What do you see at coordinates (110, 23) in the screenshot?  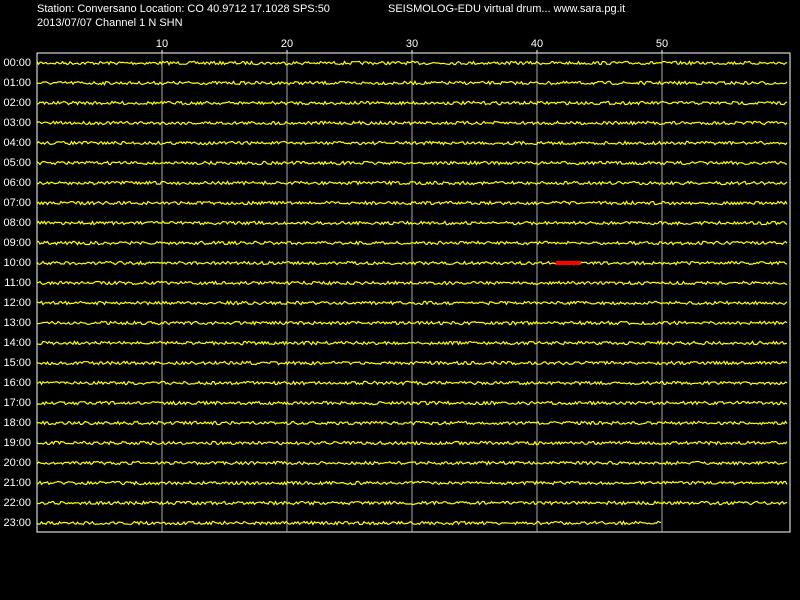 I see `chart-subtitle: 2013/07/07 Channel 1 N SHN` at bounding box center [110, 23].